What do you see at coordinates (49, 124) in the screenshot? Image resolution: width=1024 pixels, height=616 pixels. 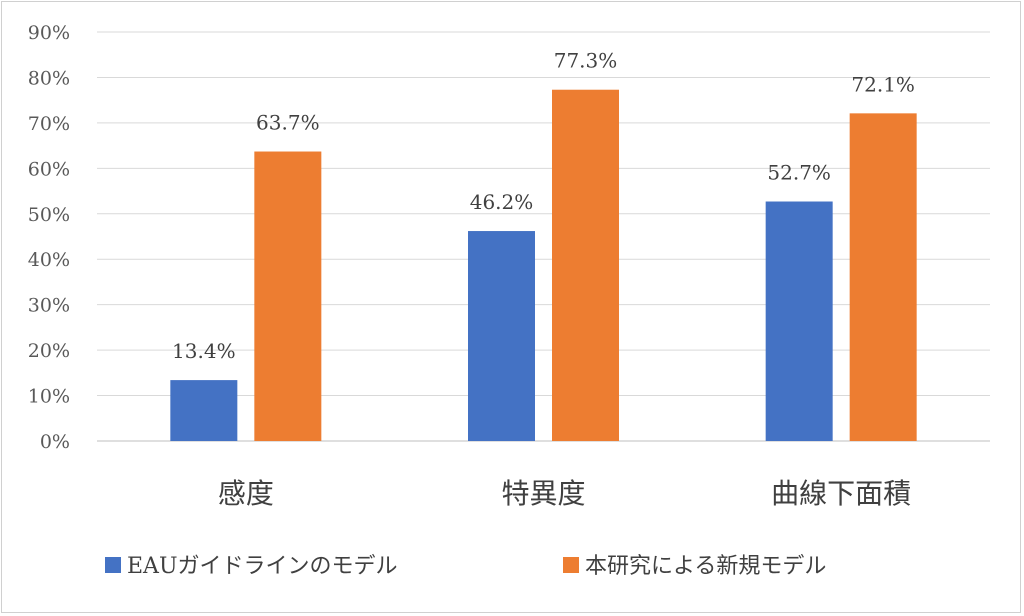 I see `y-tick-label: 70%` at bounding box center [49, 124].